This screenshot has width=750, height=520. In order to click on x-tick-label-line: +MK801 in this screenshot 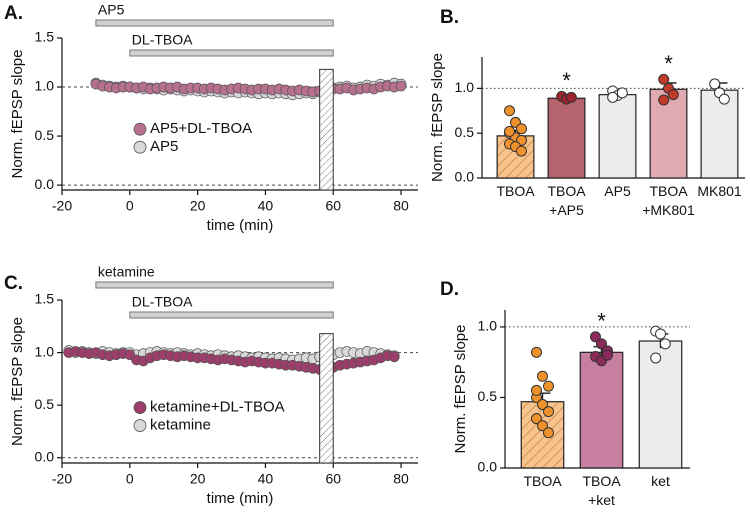, I will do `click(668, 210)`.